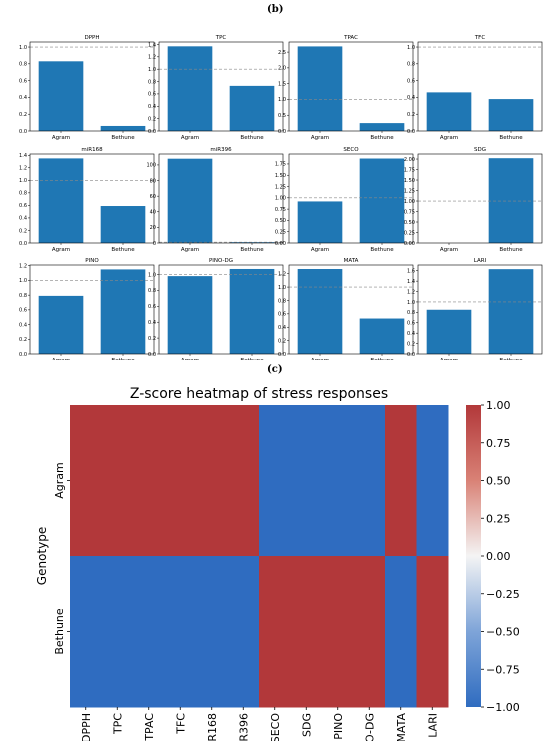 This screenshot has height=743, width=550. I want to click on bar-panel-pino-dg: PINO-DG Agram Bethune 0.0 0.2 0.4 0.6 0.8 1.0, so click(216, 309).